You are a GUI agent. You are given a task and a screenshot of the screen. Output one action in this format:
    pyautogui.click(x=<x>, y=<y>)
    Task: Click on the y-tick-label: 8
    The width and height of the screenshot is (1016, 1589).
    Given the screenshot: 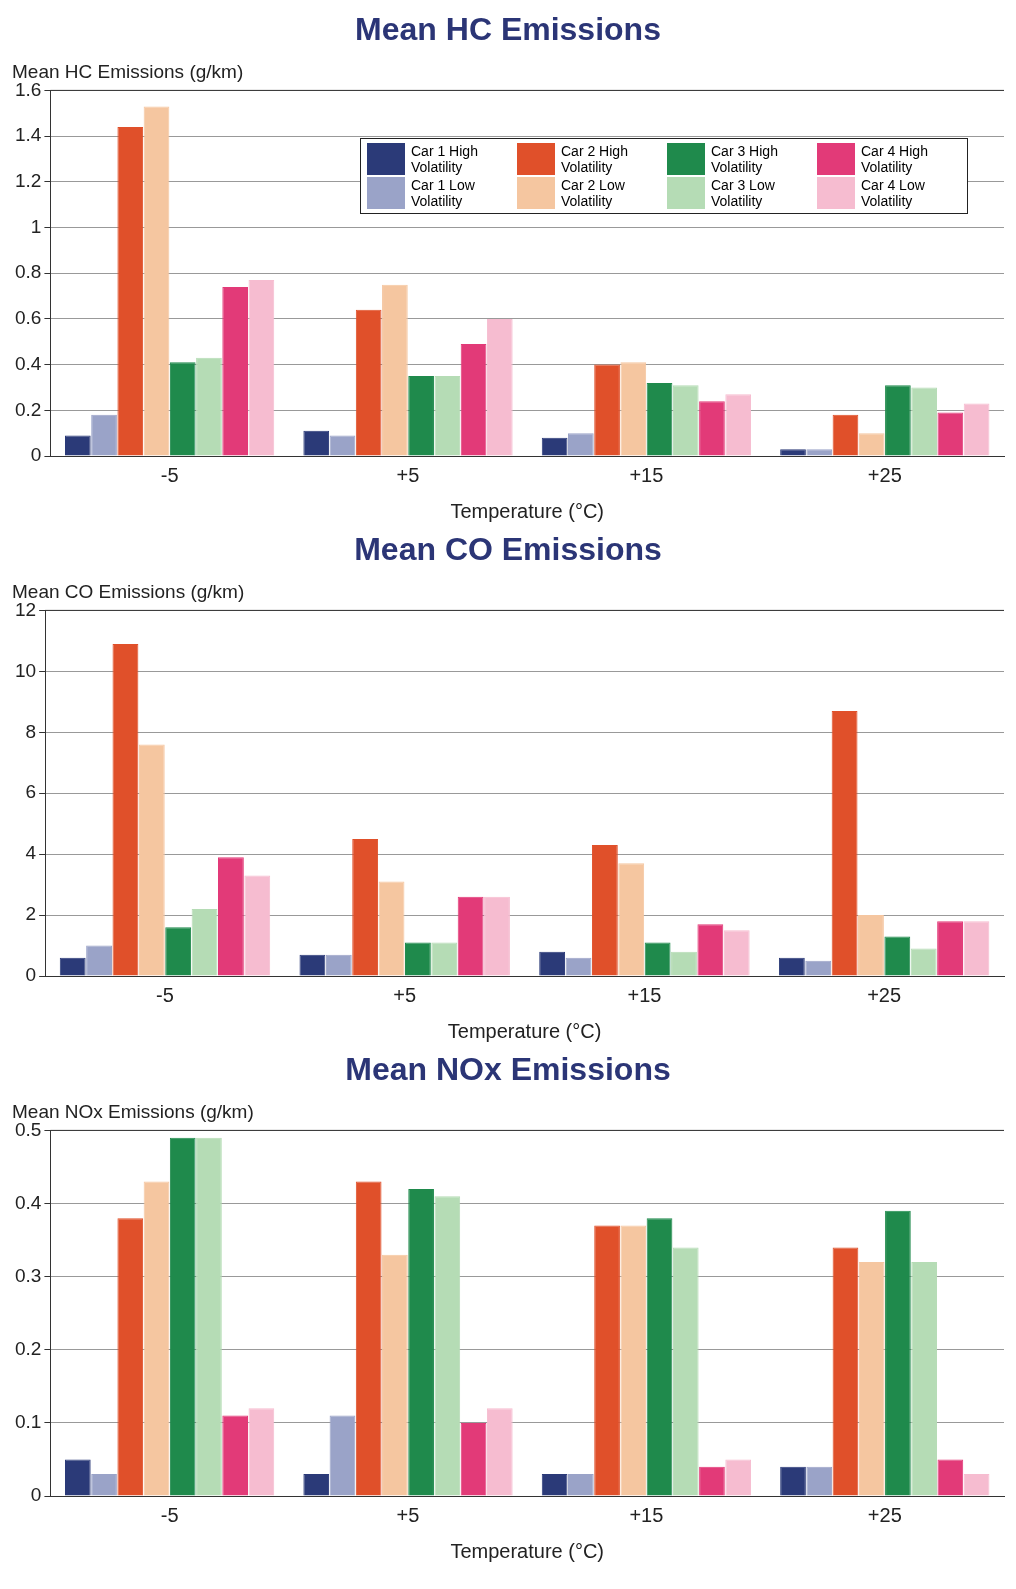 What is the action you would take?
    pyautogui.click(x=31, y=731)
    